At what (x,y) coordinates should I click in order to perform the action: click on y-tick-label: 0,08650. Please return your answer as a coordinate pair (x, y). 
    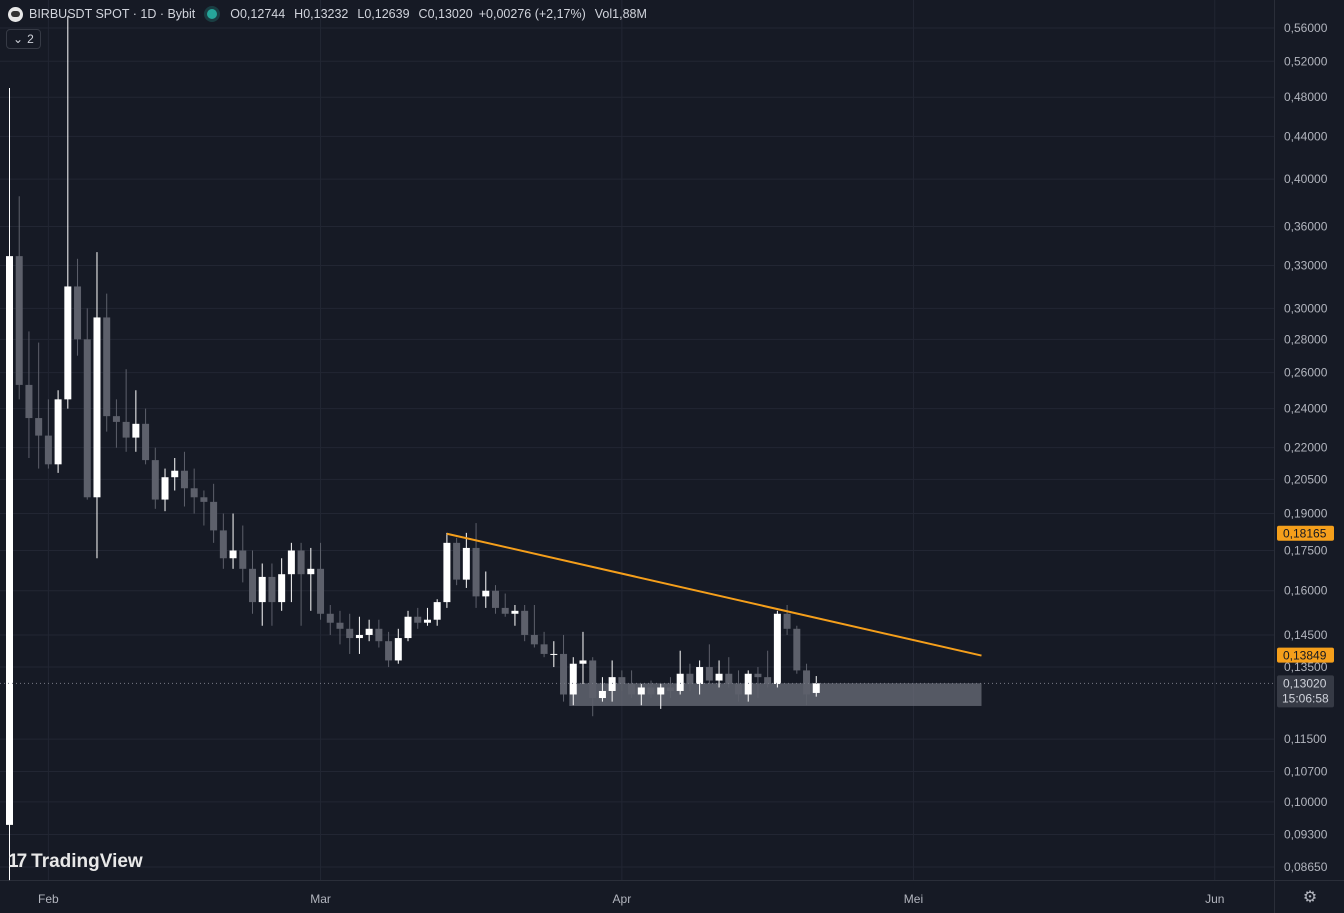
    Looking at the image, I should click on (1306, 867).